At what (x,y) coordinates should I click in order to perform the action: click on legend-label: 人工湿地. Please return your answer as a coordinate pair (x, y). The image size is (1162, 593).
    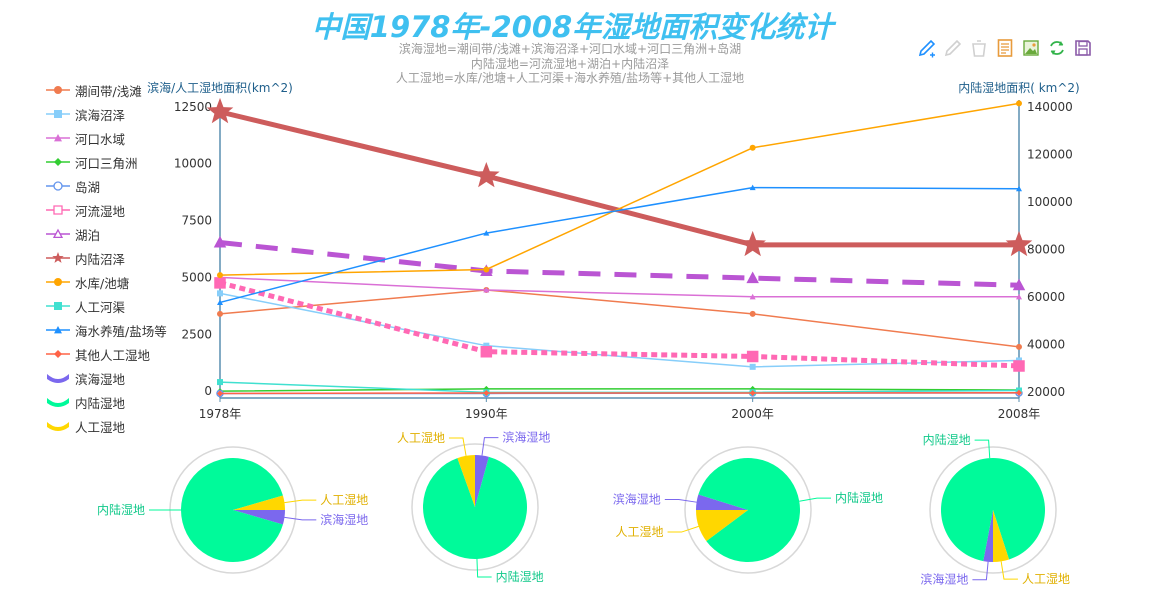
    Looking at the image, I should click on (100, 427).